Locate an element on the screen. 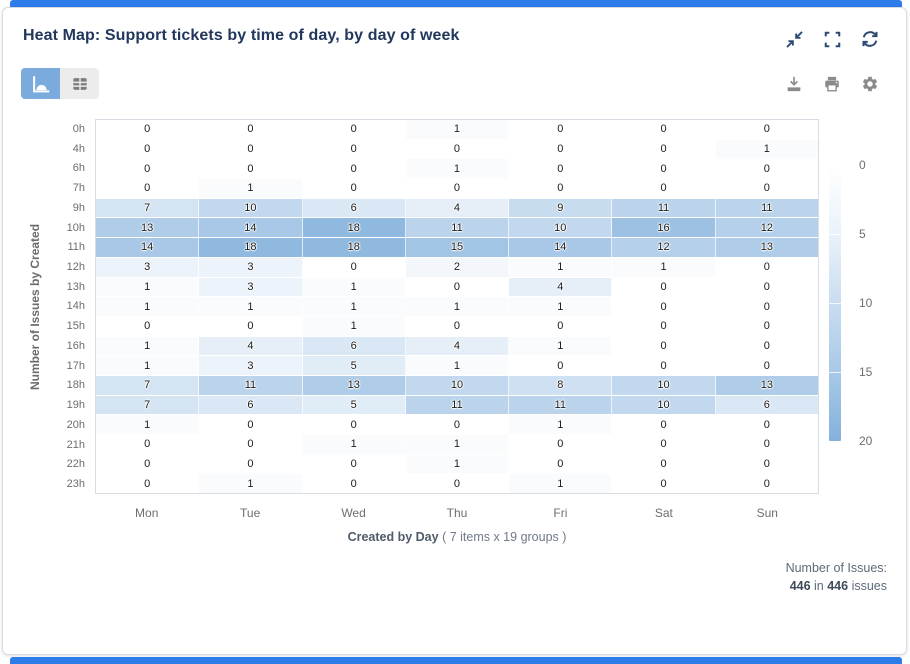 The height and width of the screenshot is (664, 910). heatmap-cell: 5 is located at coordinates (354, 365).